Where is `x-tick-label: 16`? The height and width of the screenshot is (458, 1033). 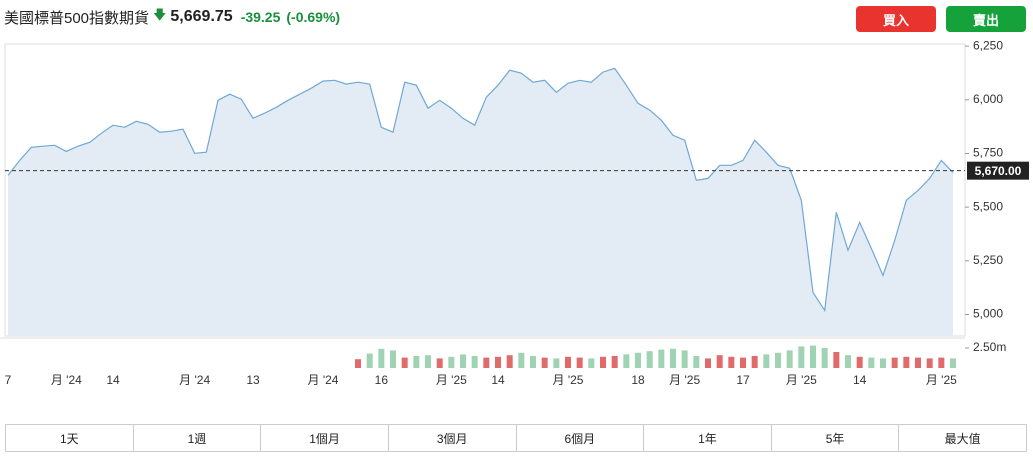
x-tick-label: 16 is located at coordinates (382, 380).